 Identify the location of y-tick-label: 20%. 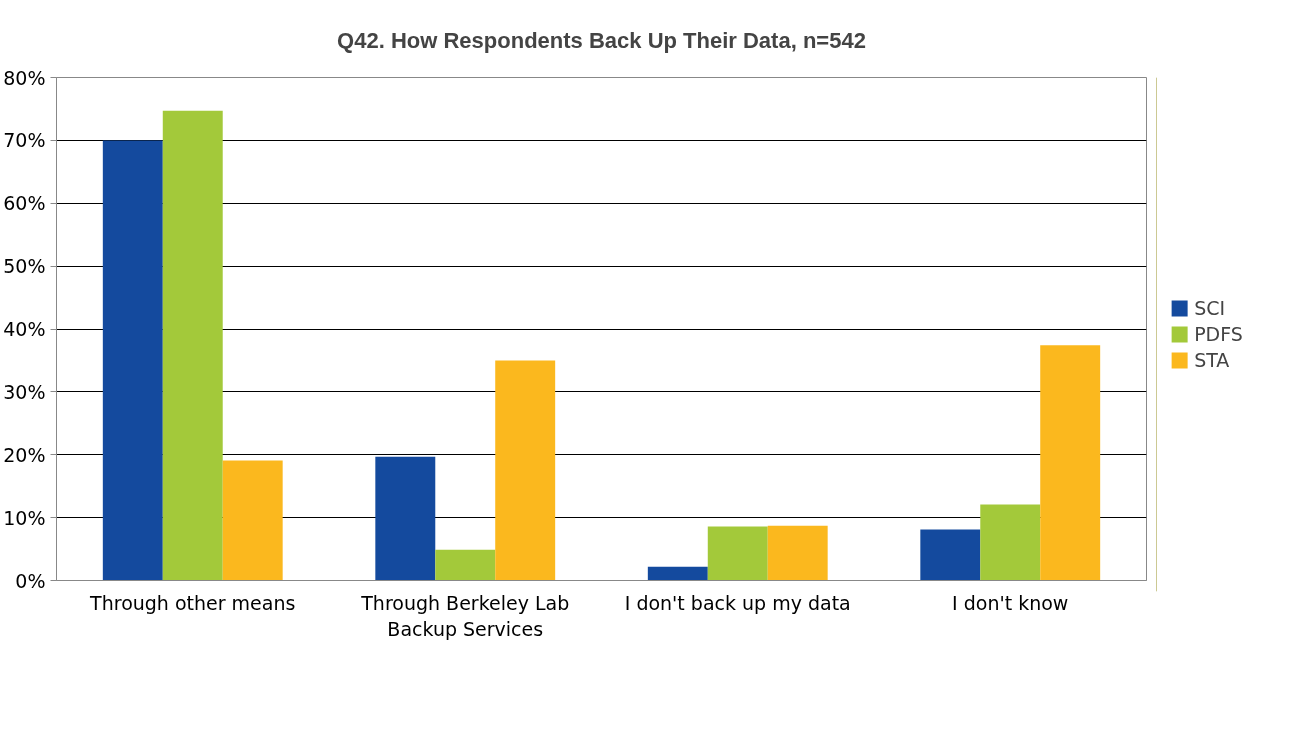
(24, 454).